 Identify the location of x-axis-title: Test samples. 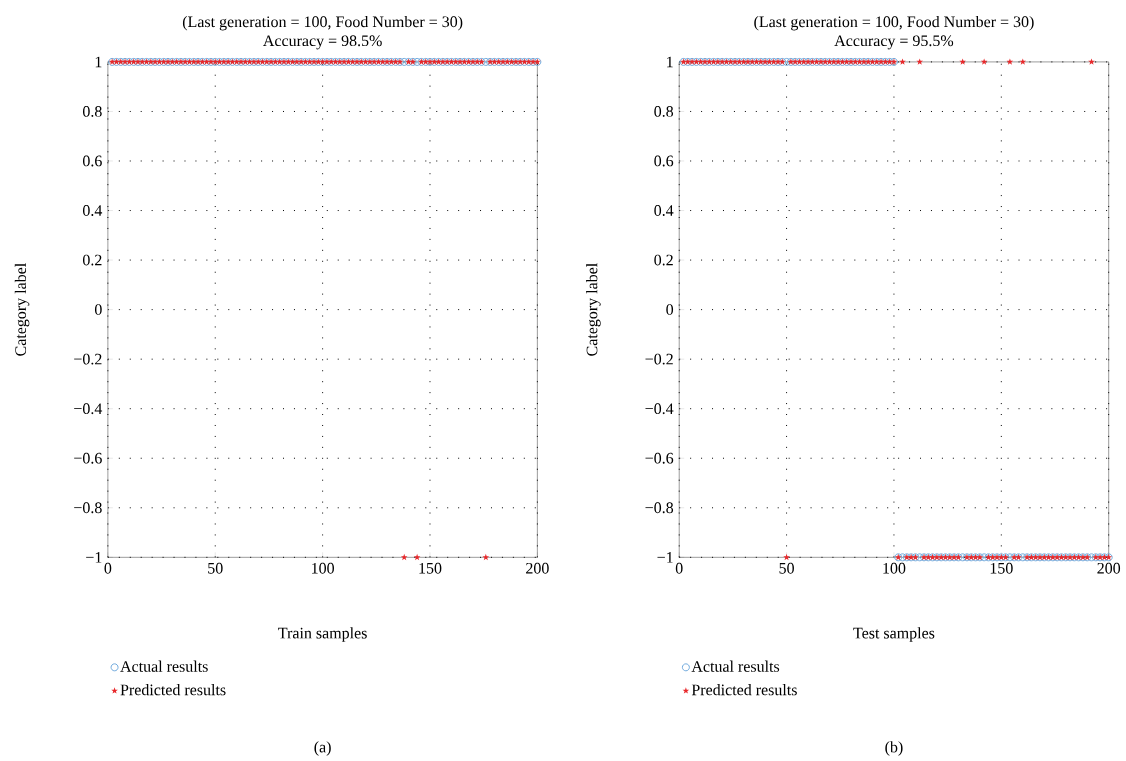
(894, 634).